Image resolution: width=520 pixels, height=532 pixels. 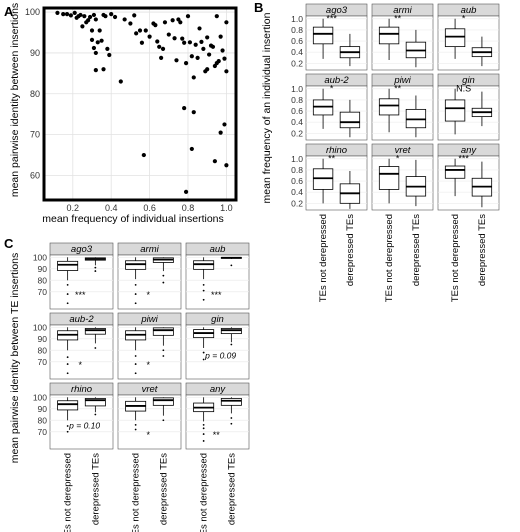 What do you see at coordinates (217, 435) in the screenshot?
I see `significance-label: **` at bounding box center [217, 435].